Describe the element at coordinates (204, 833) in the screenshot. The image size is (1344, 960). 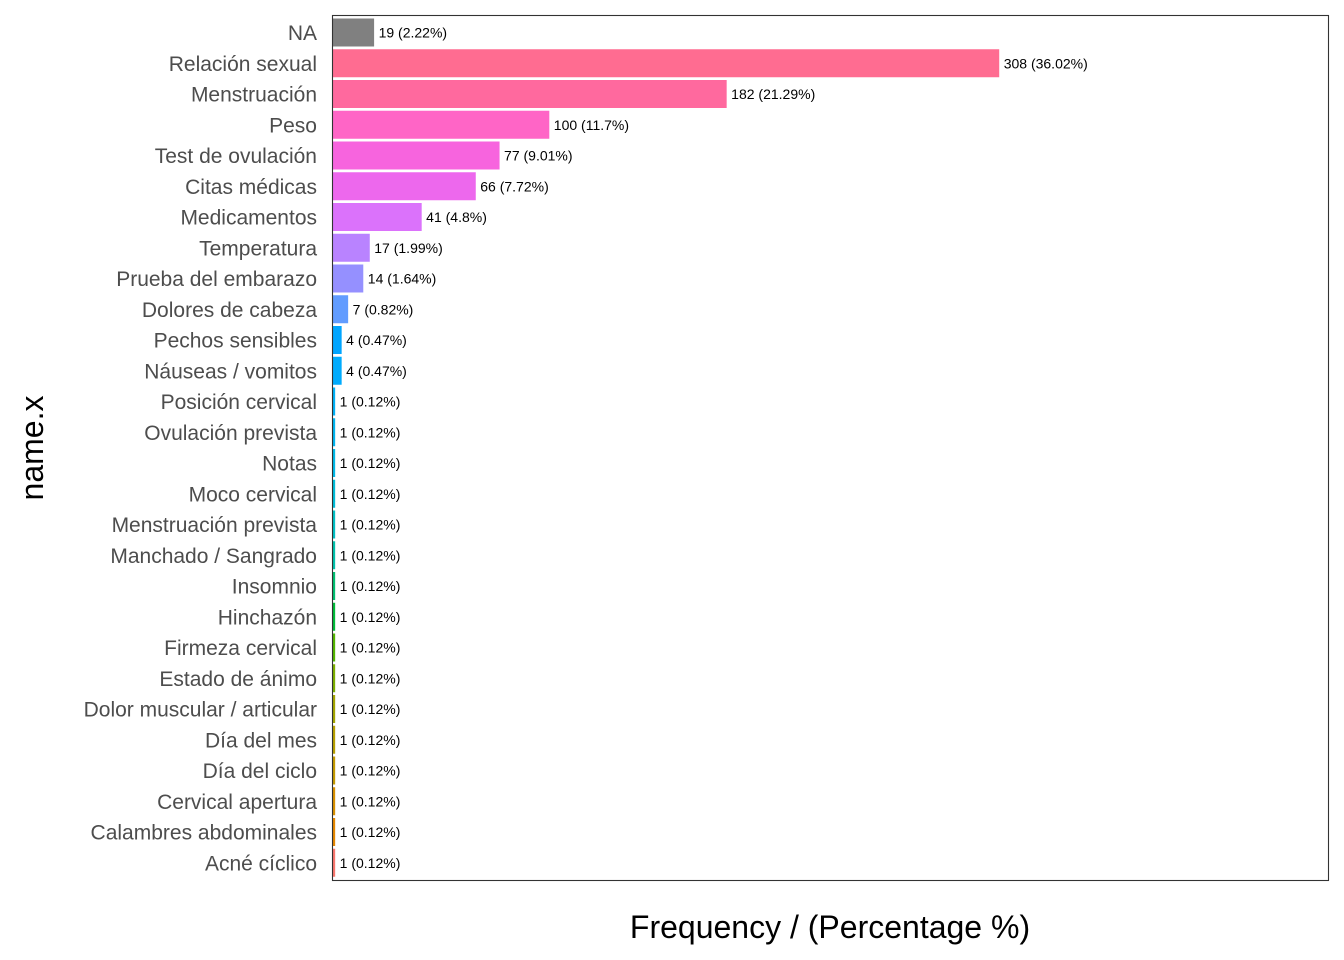
I see `category-label: Calambres abdominales` at that location.